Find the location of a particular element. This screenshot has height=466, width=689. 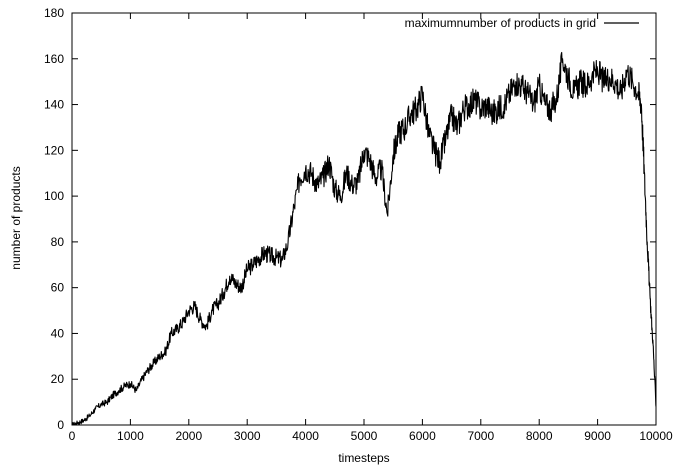

x-tick-label: 0 is located at coordinates (72, 436).